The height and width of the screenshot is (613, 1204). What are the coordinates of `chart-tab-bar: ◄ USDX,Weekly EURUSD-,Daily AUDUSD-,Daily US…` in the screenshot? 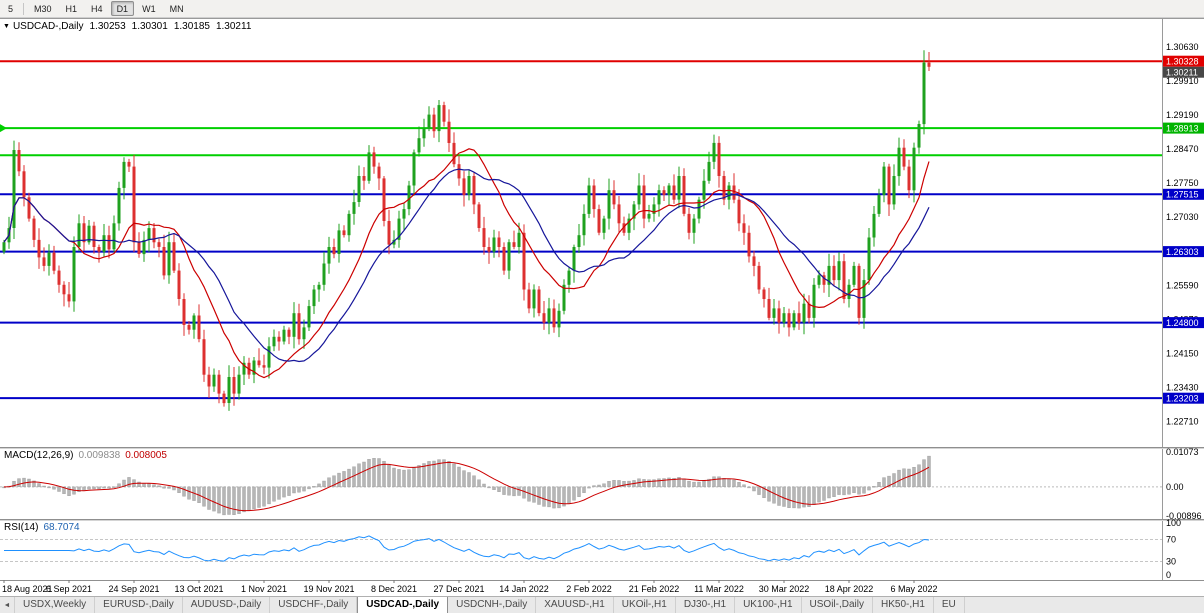 It's located at (602, 604).